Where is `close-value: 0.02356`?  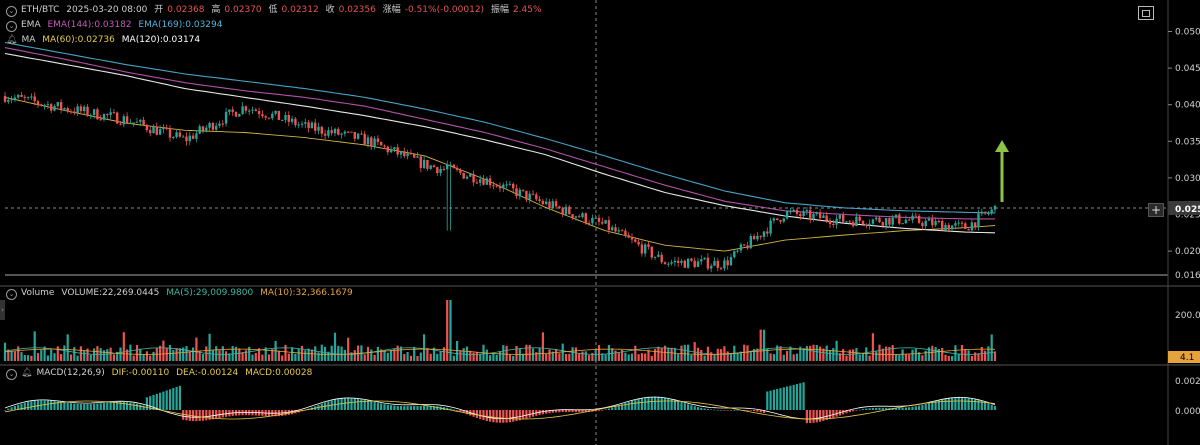 close-value: 0.02356 is located at coordinates (357, 10).